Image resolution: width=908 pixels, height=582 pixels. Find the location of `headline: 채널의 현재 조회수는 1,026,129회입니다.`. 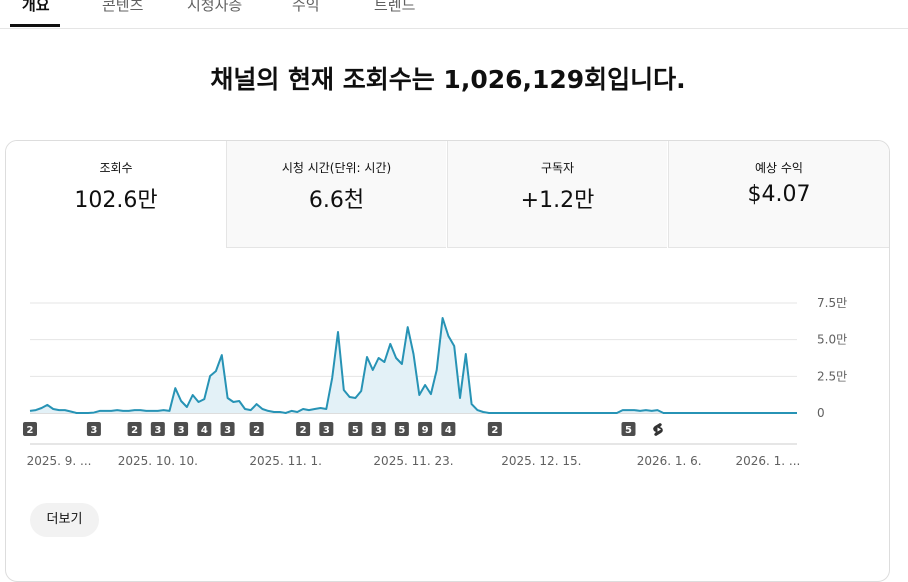

headline: 채널의 현재 조회수는 1,026,129회입니다. is located at coordinates (448, 79).